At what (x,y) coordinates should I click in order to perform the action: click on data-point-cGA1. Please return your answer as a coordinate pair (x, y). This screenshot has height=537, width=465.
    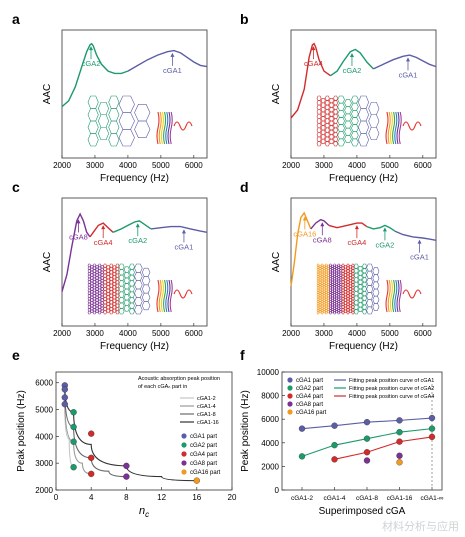
    Looking at the image, I should click on (334, 425).